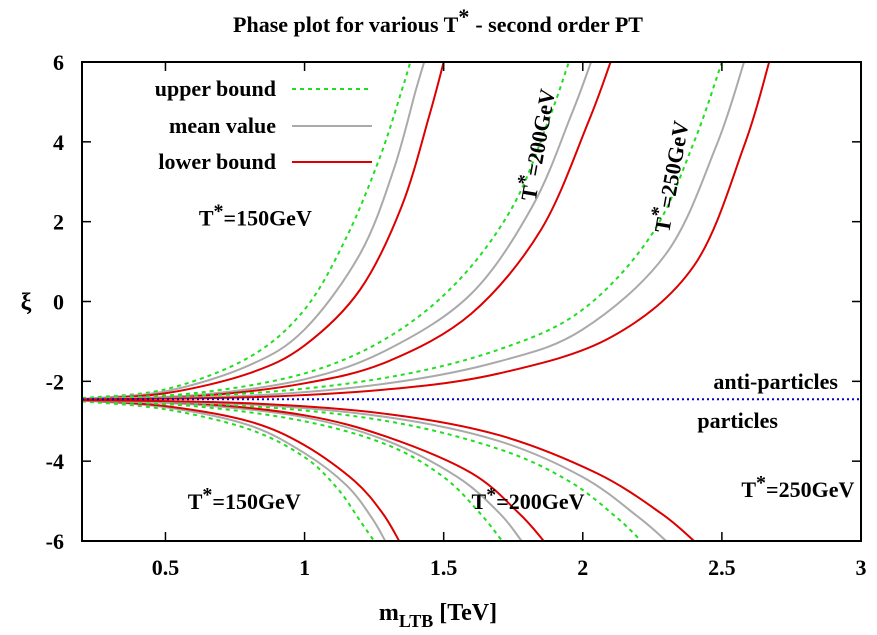  What do you see at coordinates (222, 125) in the screenshot?
I see `legend-label-mean: mean value` at bounding box center [222, 125].